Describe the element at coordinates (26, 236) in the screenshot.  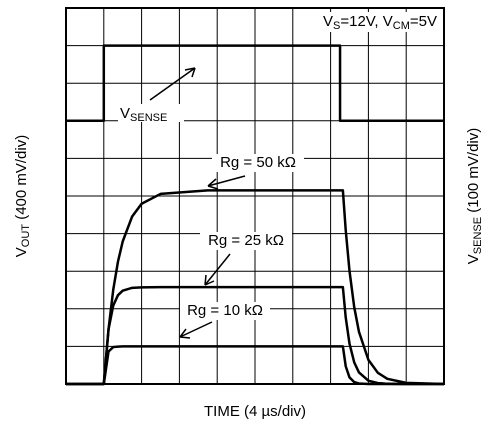
I see `subscript: OUT` at that location.